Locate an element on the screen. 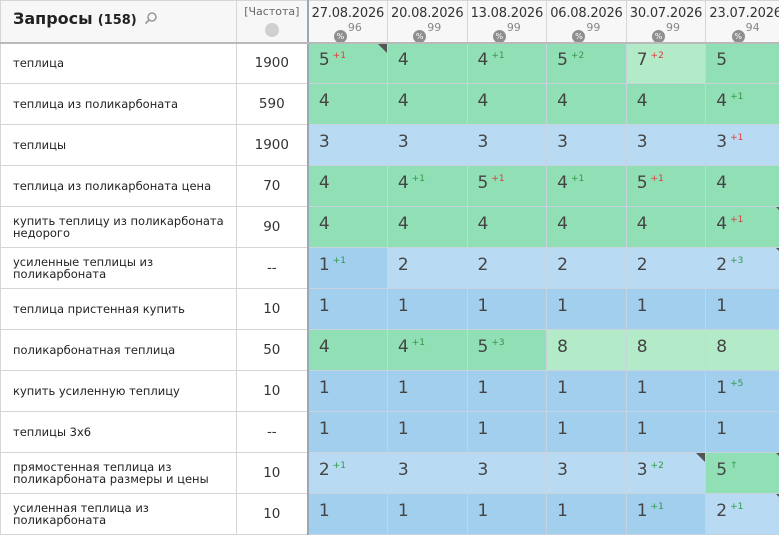 The image size is (779, 537). percent-icon: % is located at coordinates (340, 35).